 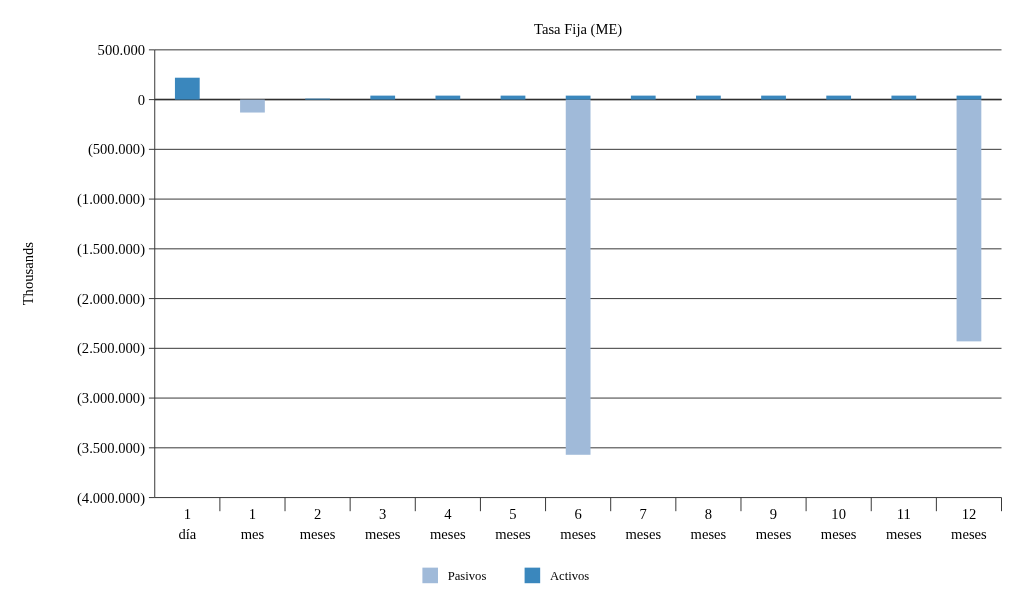 I want to click on y-axis-title: Thousands, so click(x=28, y=273).